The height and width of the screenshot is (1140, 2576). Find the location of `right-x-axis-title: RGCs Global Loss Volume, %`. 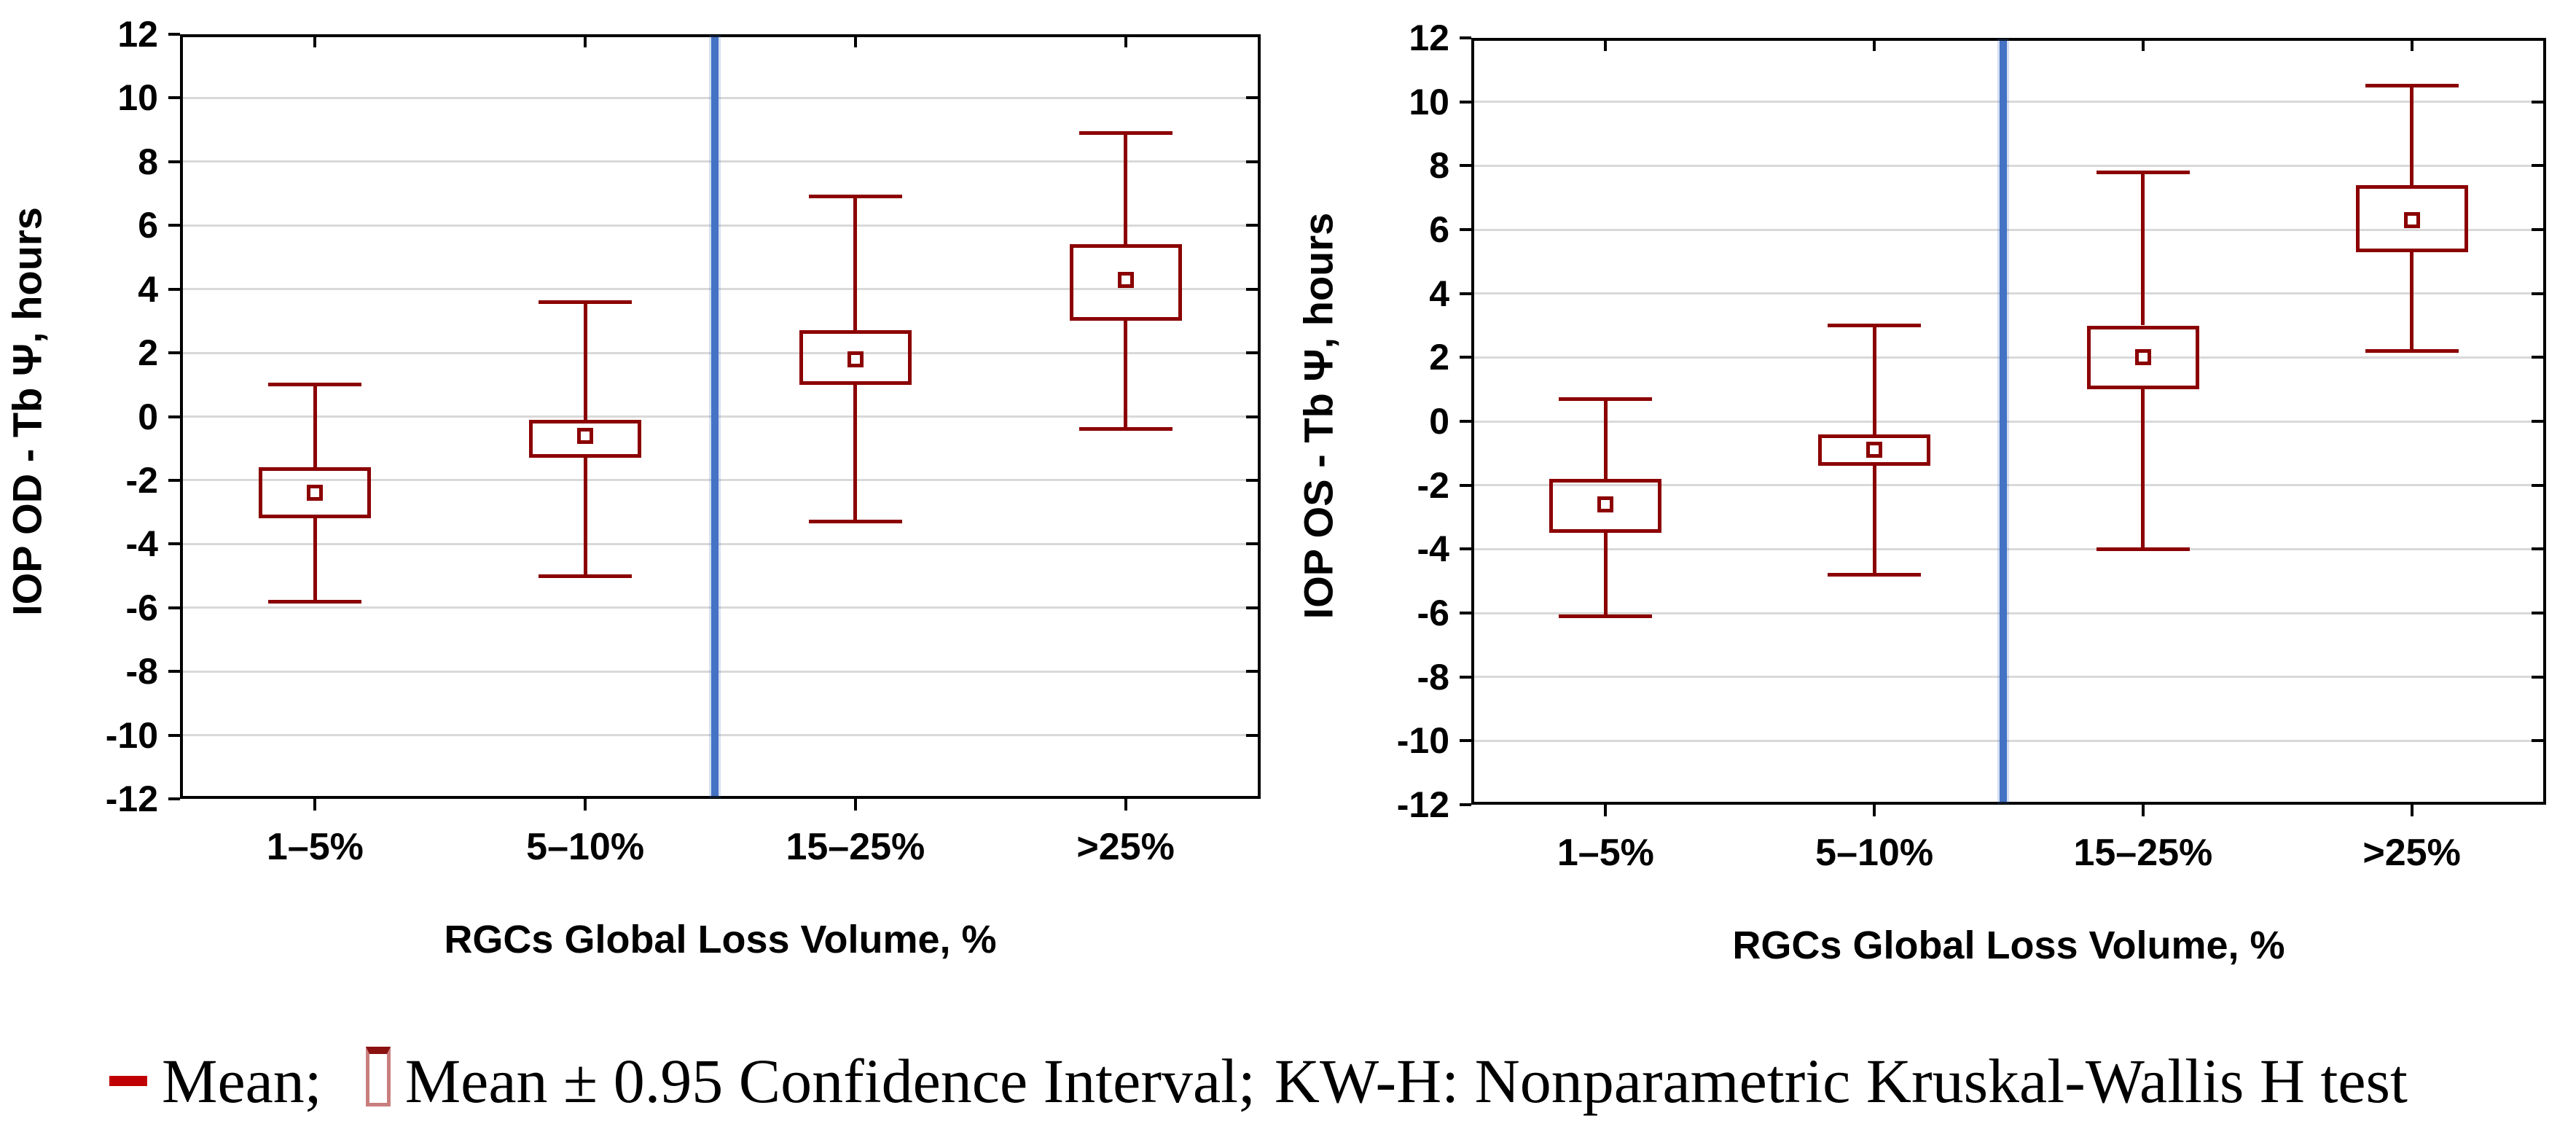

right-x-axis-title: RGCs Global Loss Volume, % is located at coordinates (2008, 945).